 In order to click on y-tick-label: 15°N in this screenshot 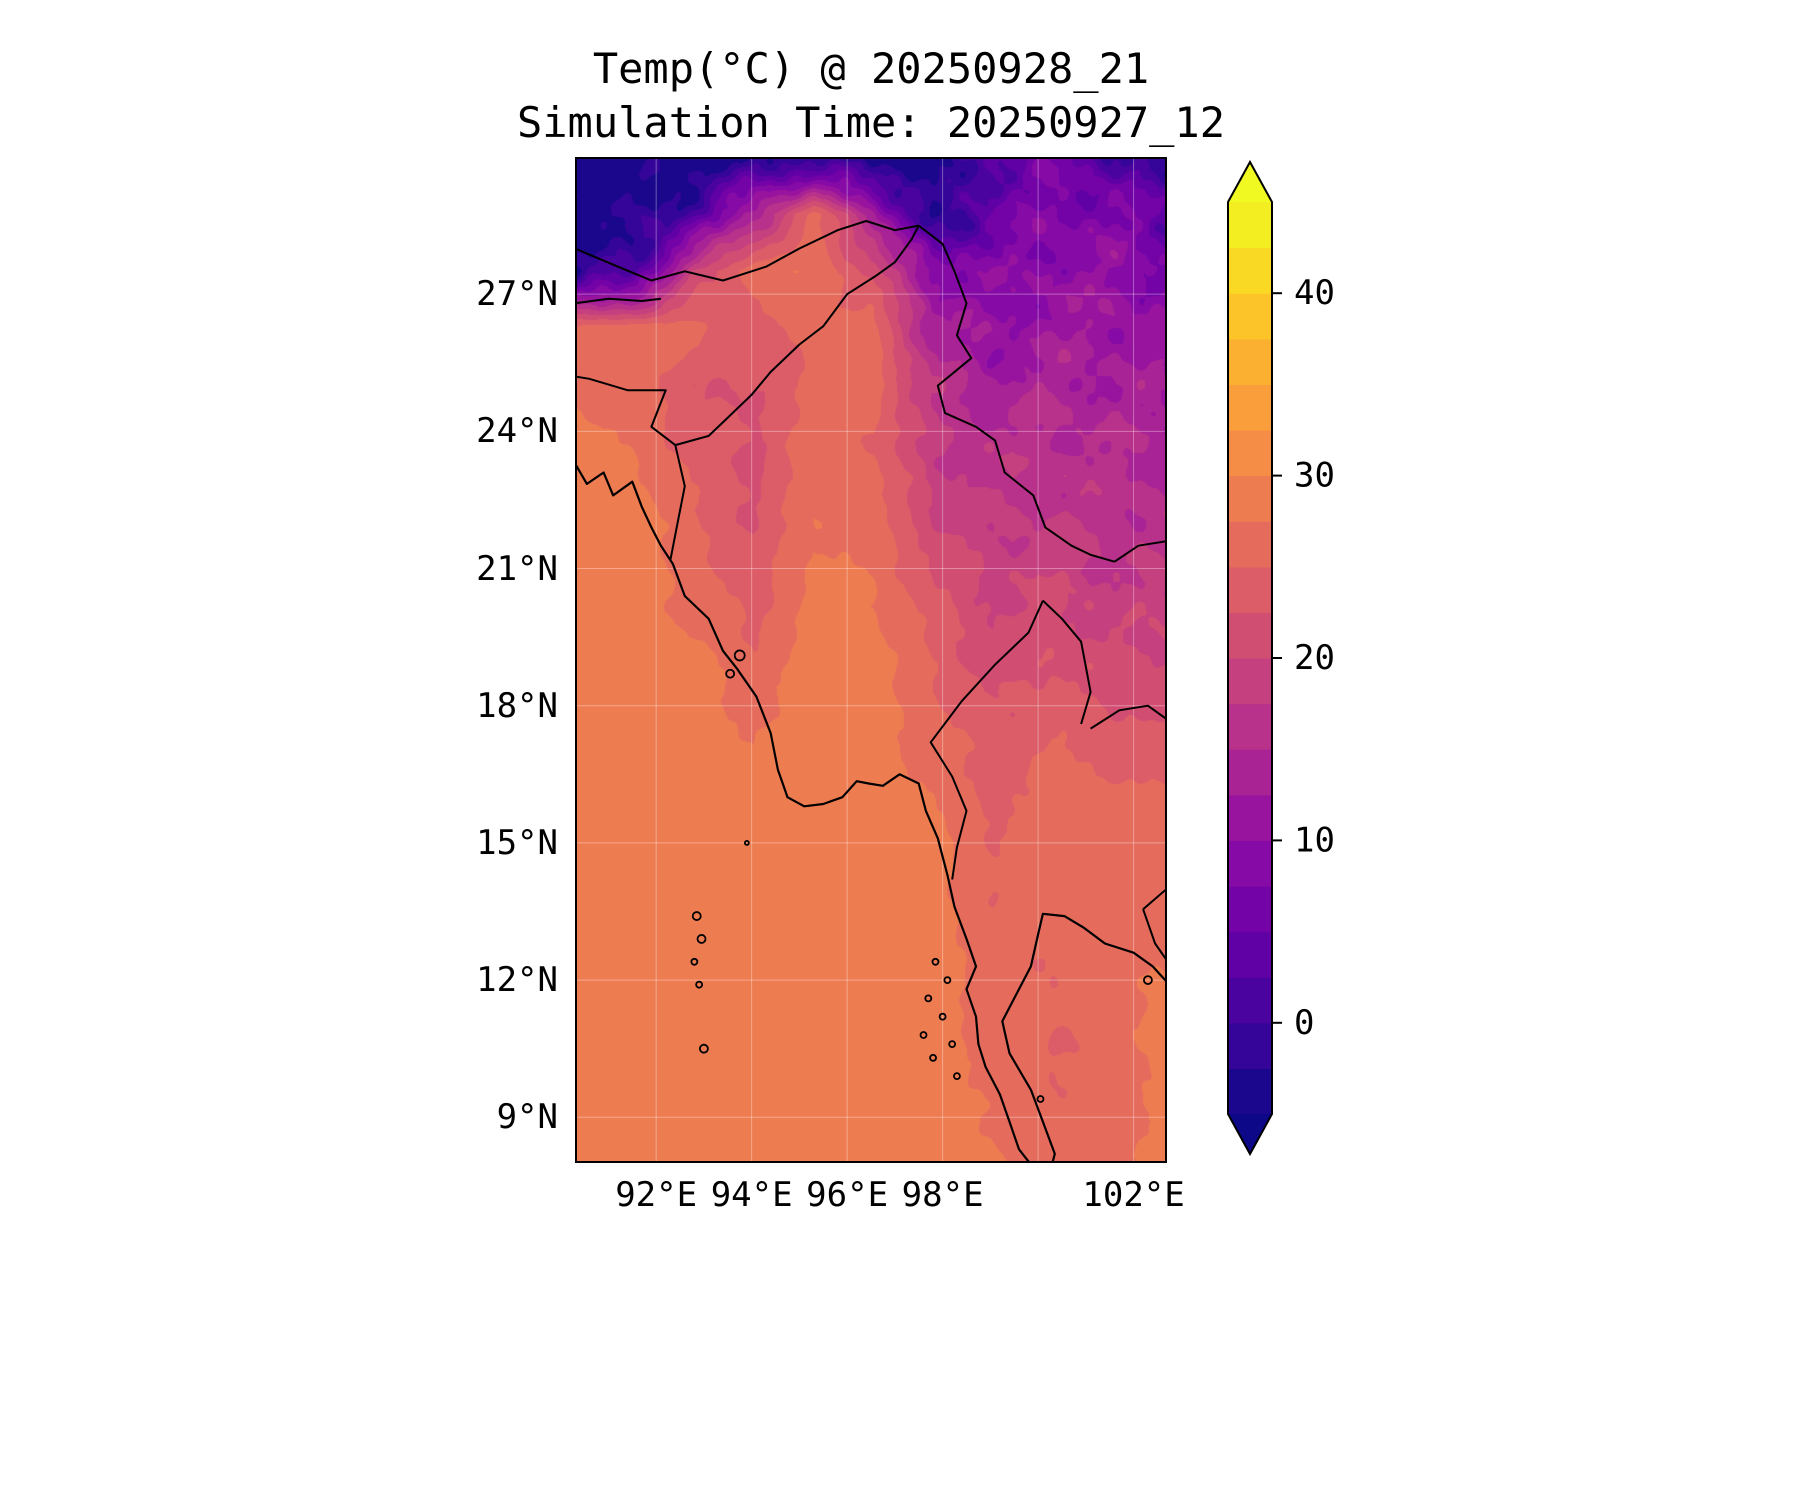, I will do `click(517, 842)`.